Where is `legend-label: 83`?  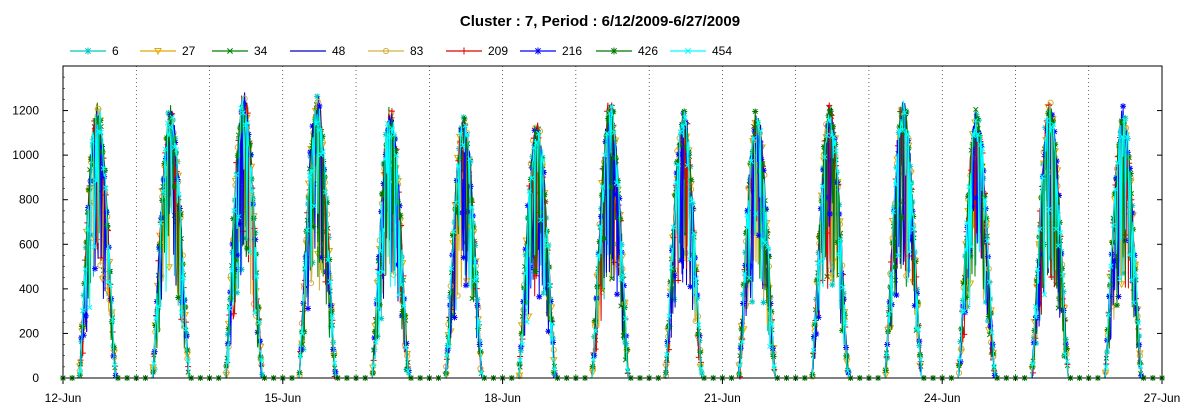 legend-label: 83 is located at coordinates (417, 51).